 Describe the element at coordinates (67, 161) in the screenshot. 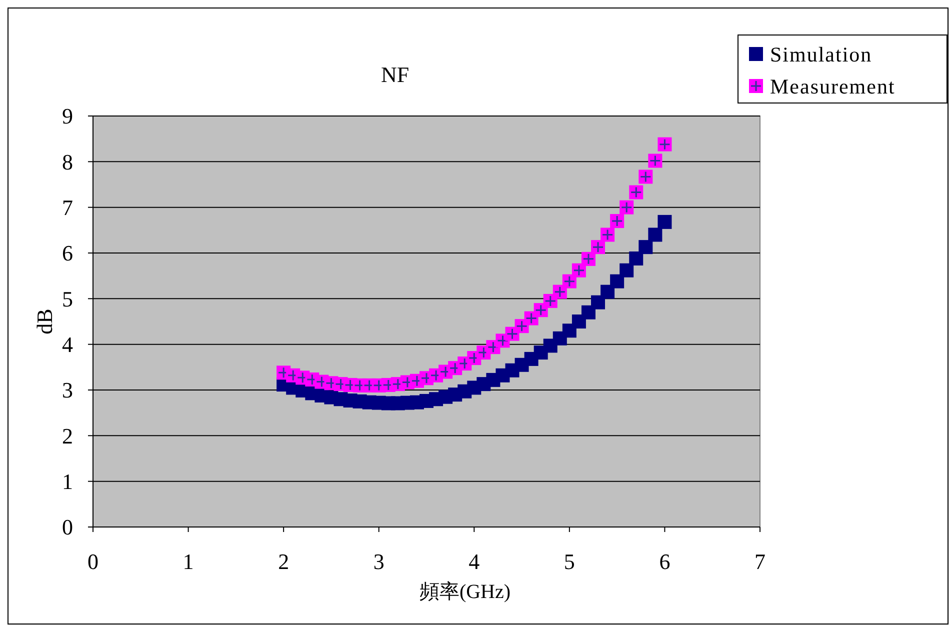

I see `y-tick-label: 8` at that location.